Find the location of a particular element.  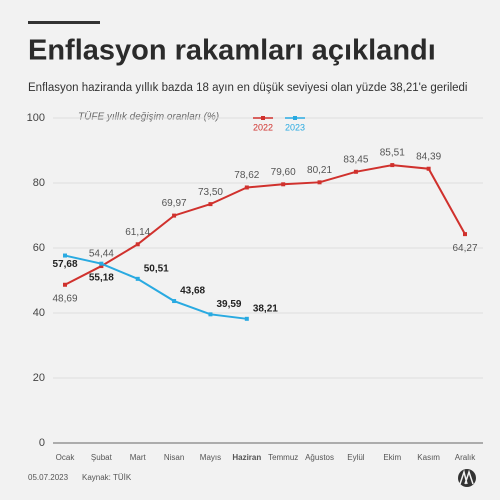

y-tick-label: 20 is located at coordinates (39, 378).